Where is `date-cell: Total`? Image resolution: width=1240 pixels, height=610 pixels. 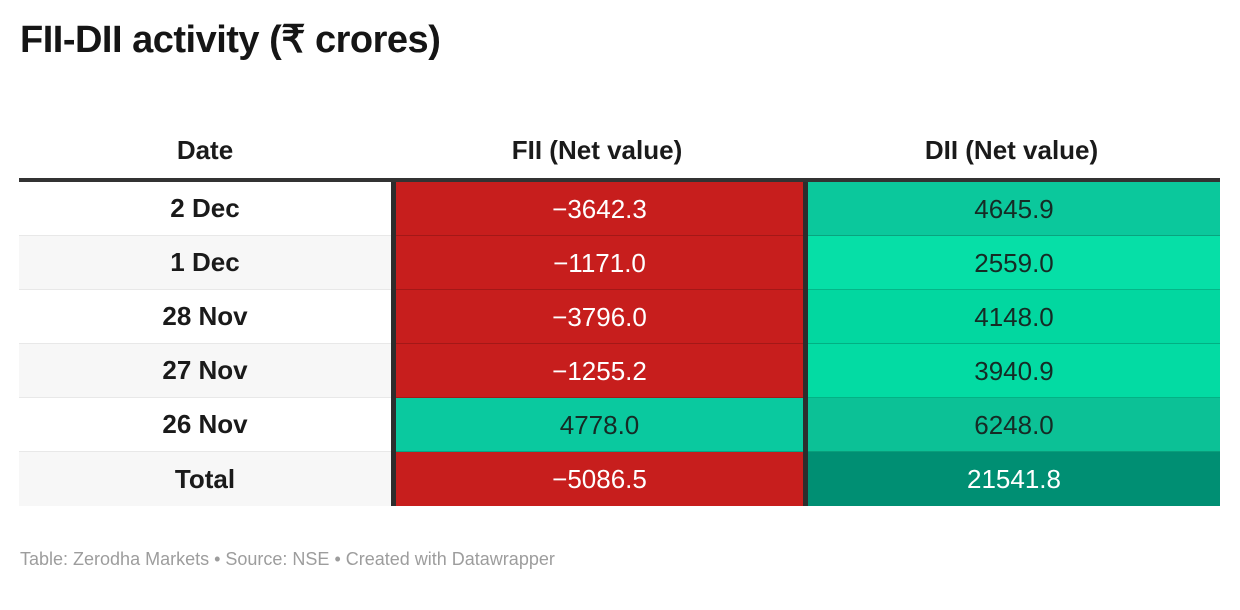
date-cell: Total is located at coordinates (205, 479).